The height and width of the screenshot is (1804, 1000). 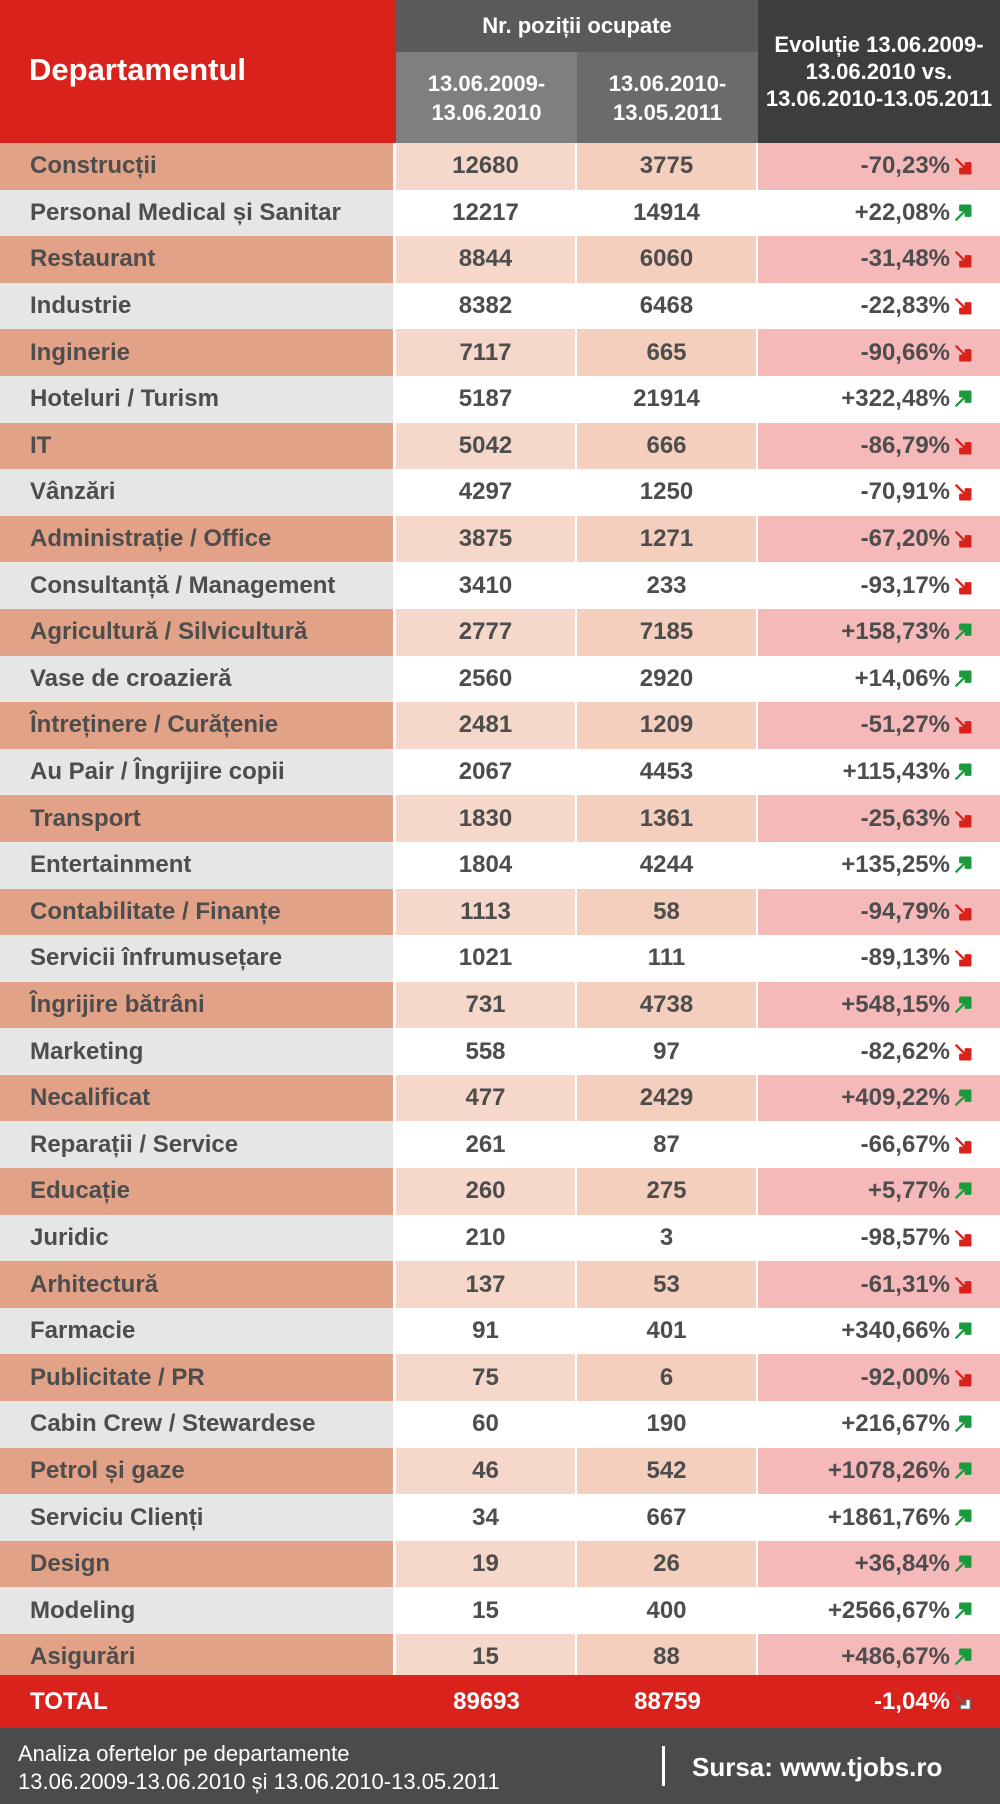 I want to click on table-row: Consultanță / Management 3410 233 -93,17%, so click(x=500, y=585).